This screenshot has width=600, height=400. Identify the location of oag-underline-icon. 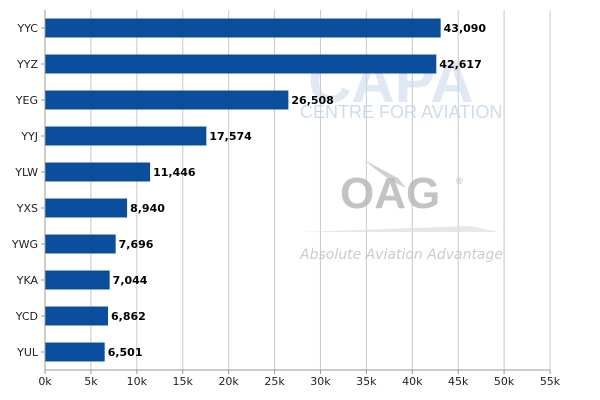
(399, 229).